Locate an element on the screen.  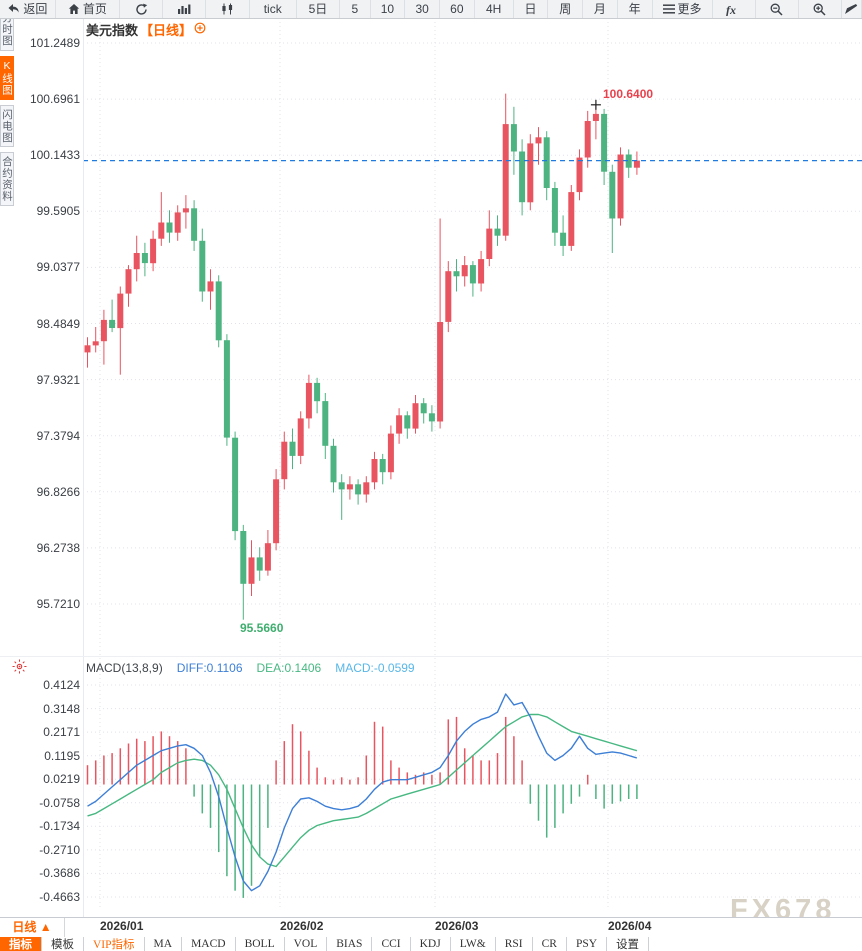
toolbar-period-5: 5 is located at coordinates (355, 9).